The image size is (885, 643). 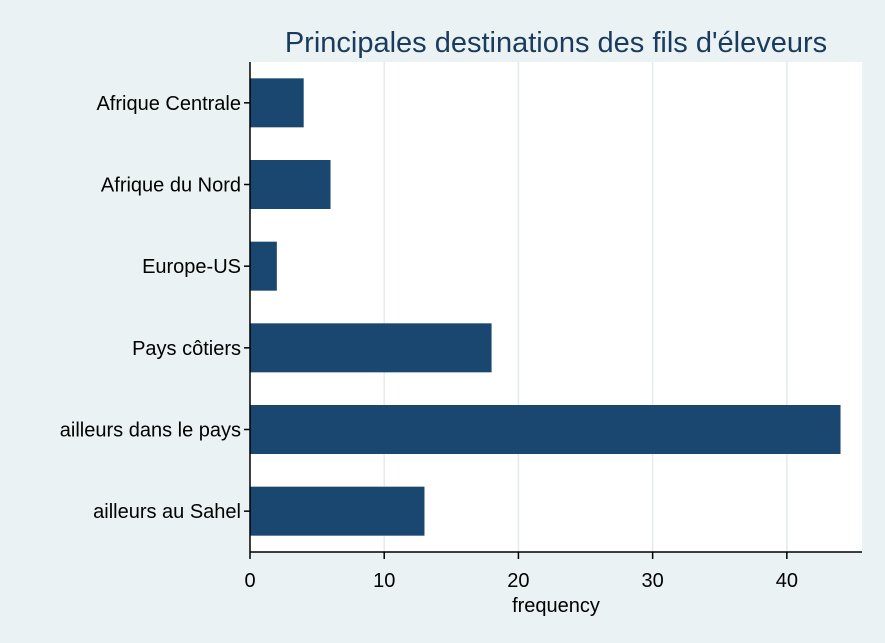 What do you see at coordinates (150, 431) in the screenshot?
I see `category-label-4: ailleurs dans le pays` at bounding box center [150, 431].